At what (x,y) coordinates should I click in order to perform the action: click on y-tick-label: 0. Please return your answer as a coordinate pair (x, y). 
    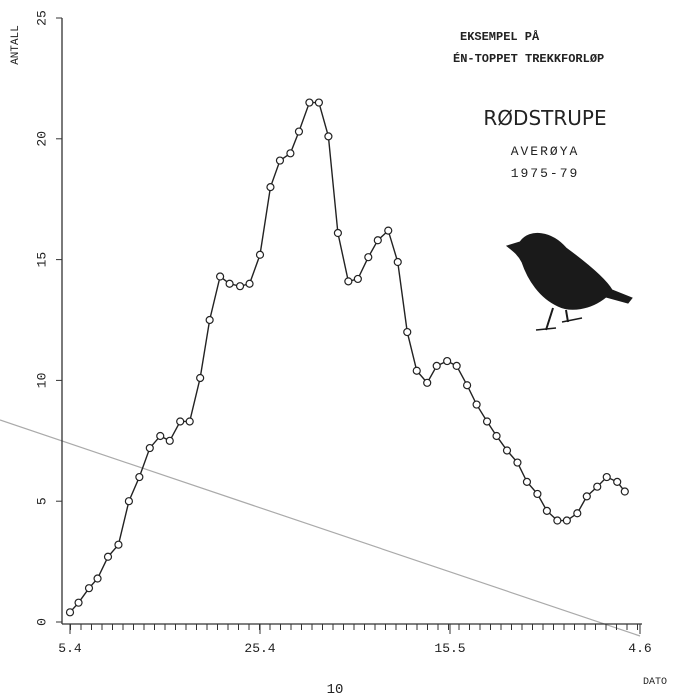
    Looking at the image, I should click on (41, 622).